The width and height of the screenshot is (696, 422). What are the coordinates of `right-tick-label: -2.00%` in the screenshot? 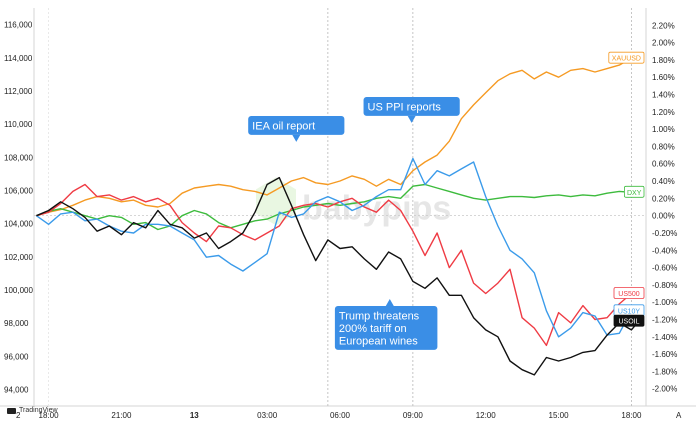 It's located at (664, 389).